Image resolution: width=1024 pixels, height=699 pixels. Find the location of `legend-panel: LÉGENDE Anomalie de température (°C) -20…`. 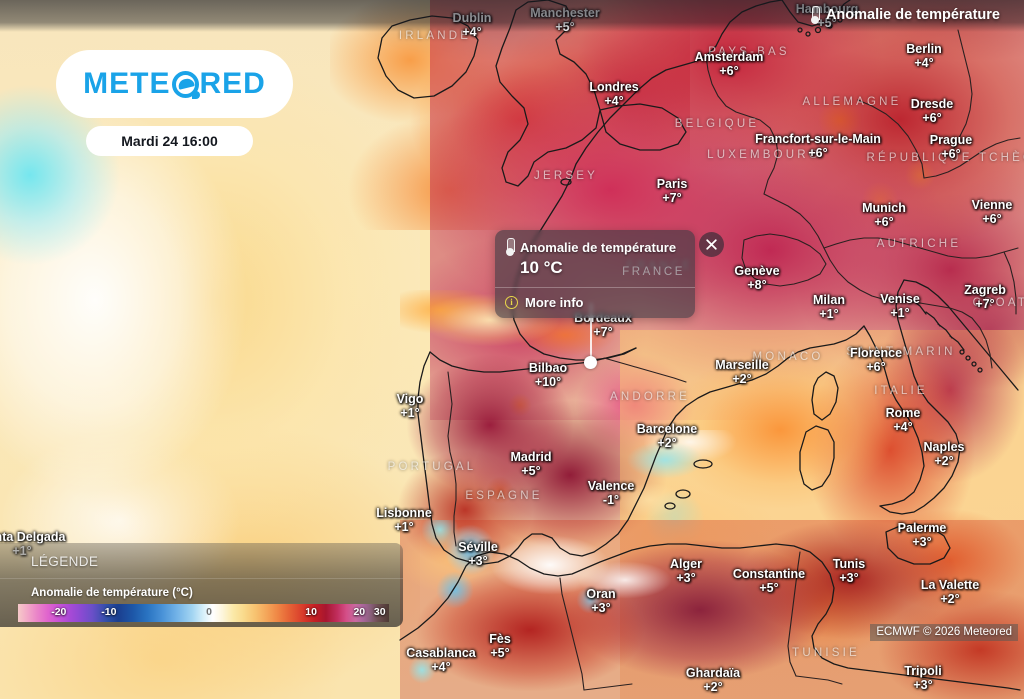

legend-panel: LÉGENDE Anomalie de température (°C) -20… is located at coordinates (201, 585).